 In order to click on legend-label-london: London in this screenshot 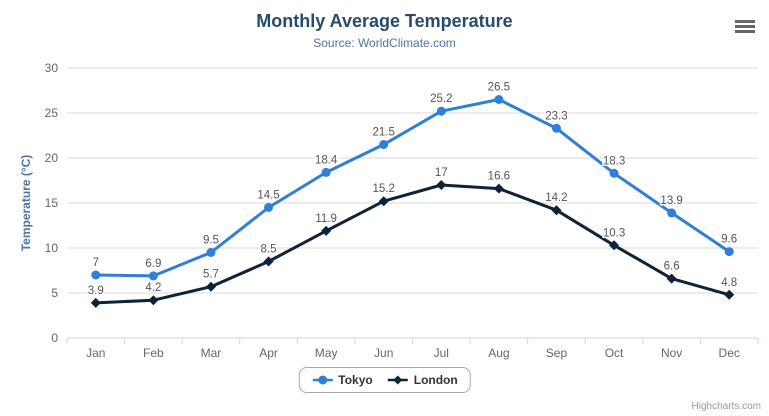, I will do `click(435, 380)`.